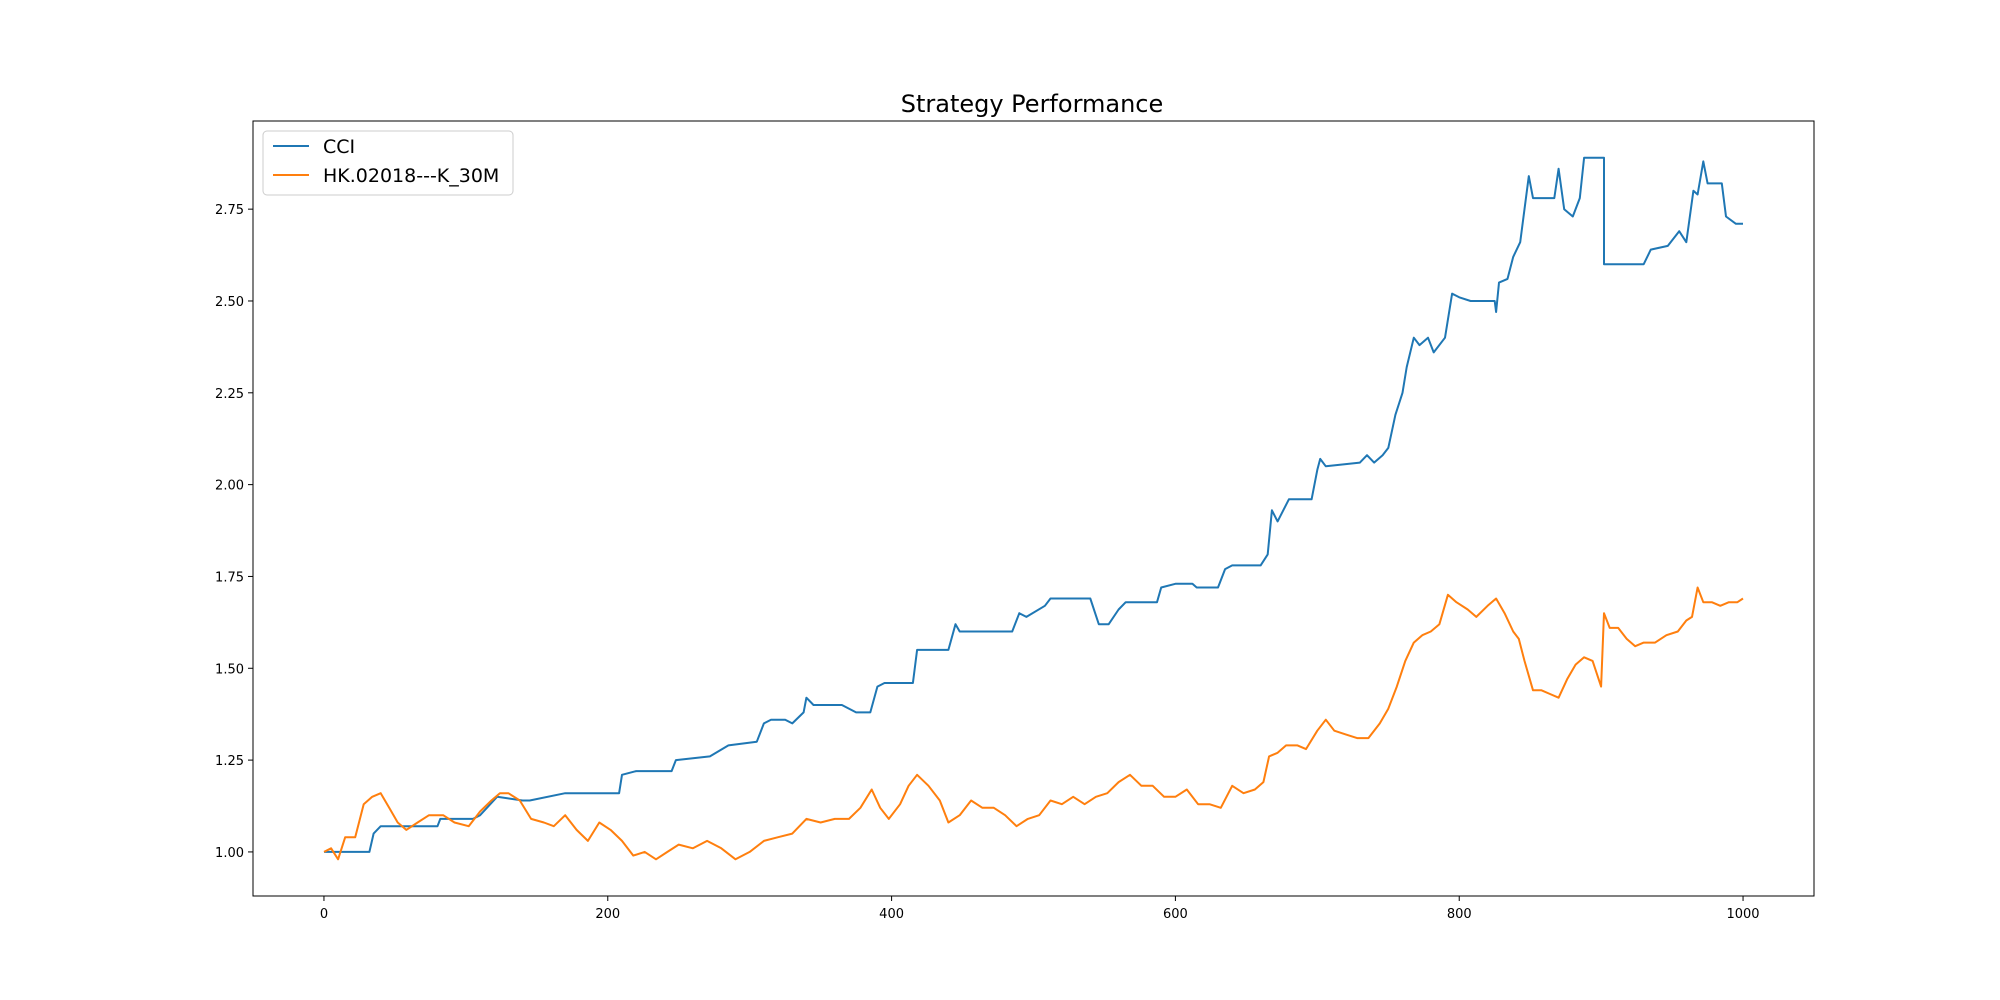  What do you see at coordinates (229, 394) in the screenshot?
I see `y-tick-label: 2.25` at bounding box center [229, 394].